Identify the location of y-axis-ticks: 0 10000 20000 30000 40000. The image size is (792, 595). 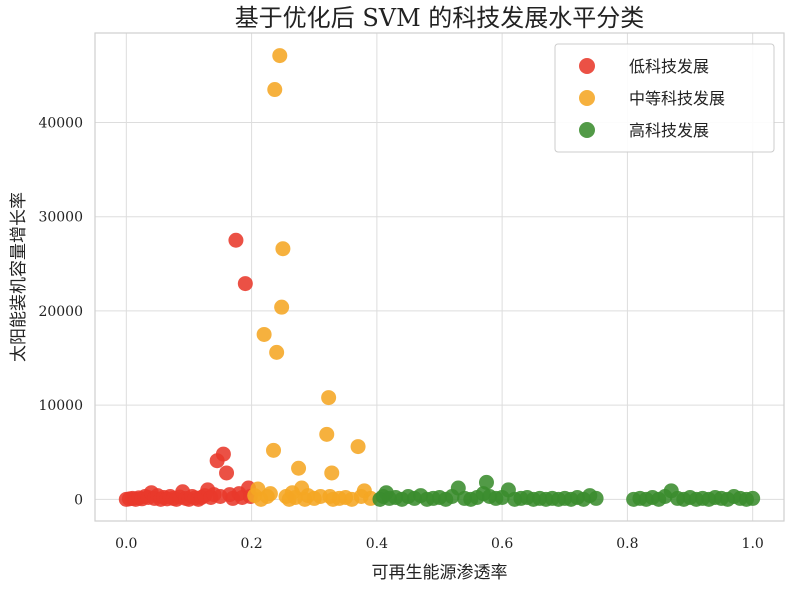
(60, 311).